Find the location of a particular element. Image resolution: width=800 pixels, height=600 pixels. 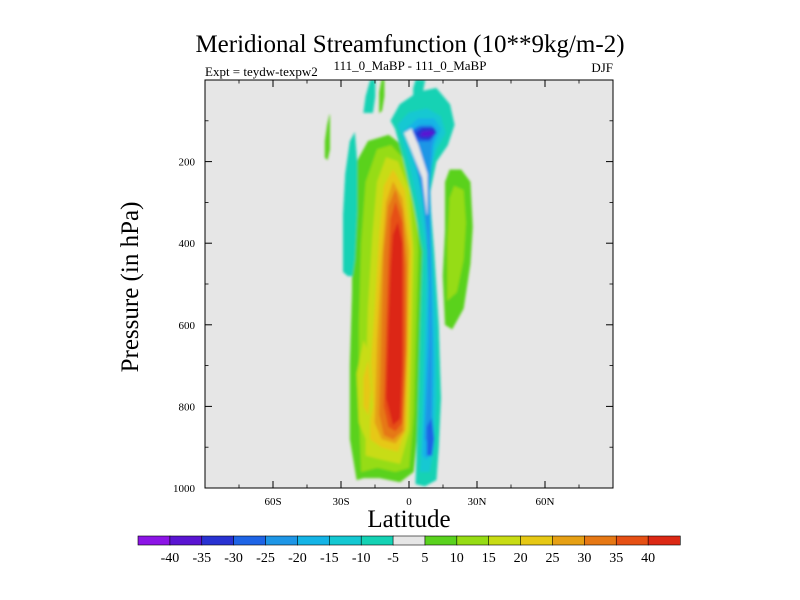

subtitle-center: 111_0_MaBP - 111_0_MaBP is located at coordinates (410, 65).